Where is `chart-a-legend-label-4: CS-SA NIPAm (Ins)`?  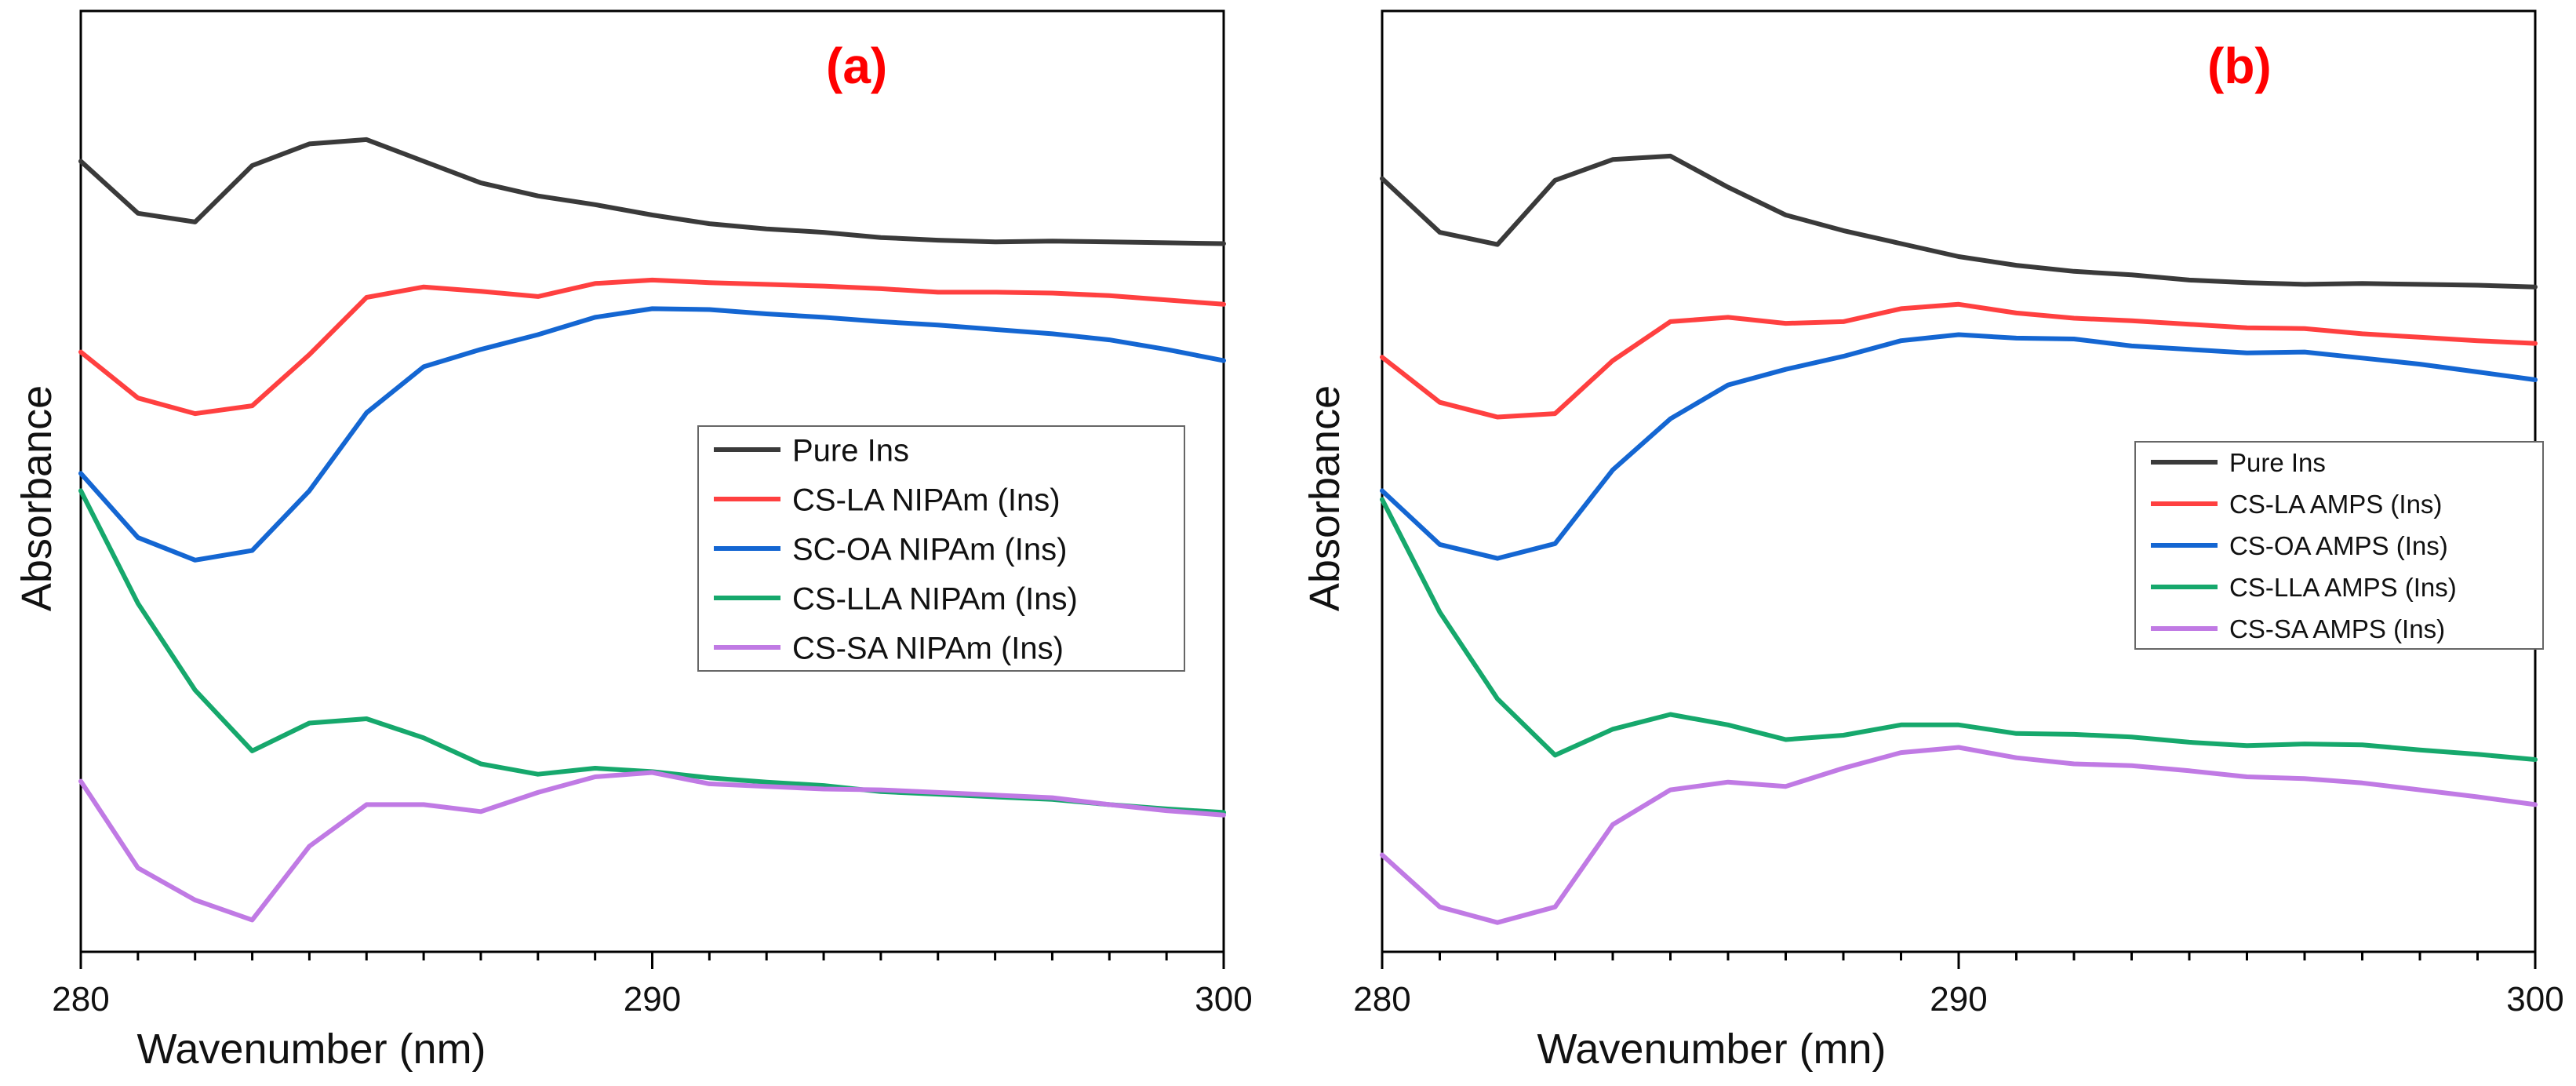
chart-a-legend-label-4: CS-SA NIPAm (Ins) is located at coordinates (928, 648).